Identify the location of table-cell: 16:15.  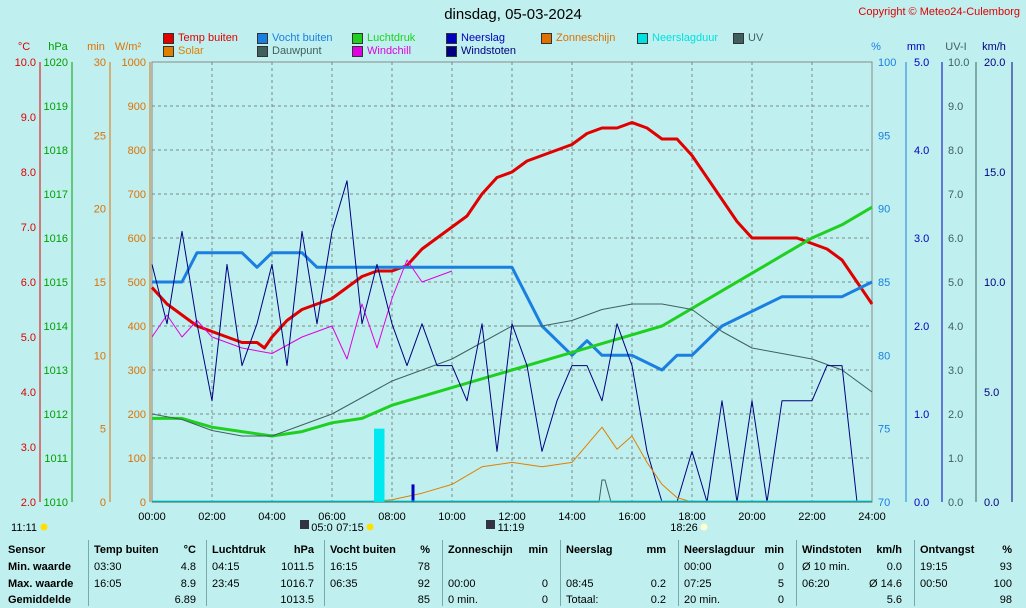
(344, 567).